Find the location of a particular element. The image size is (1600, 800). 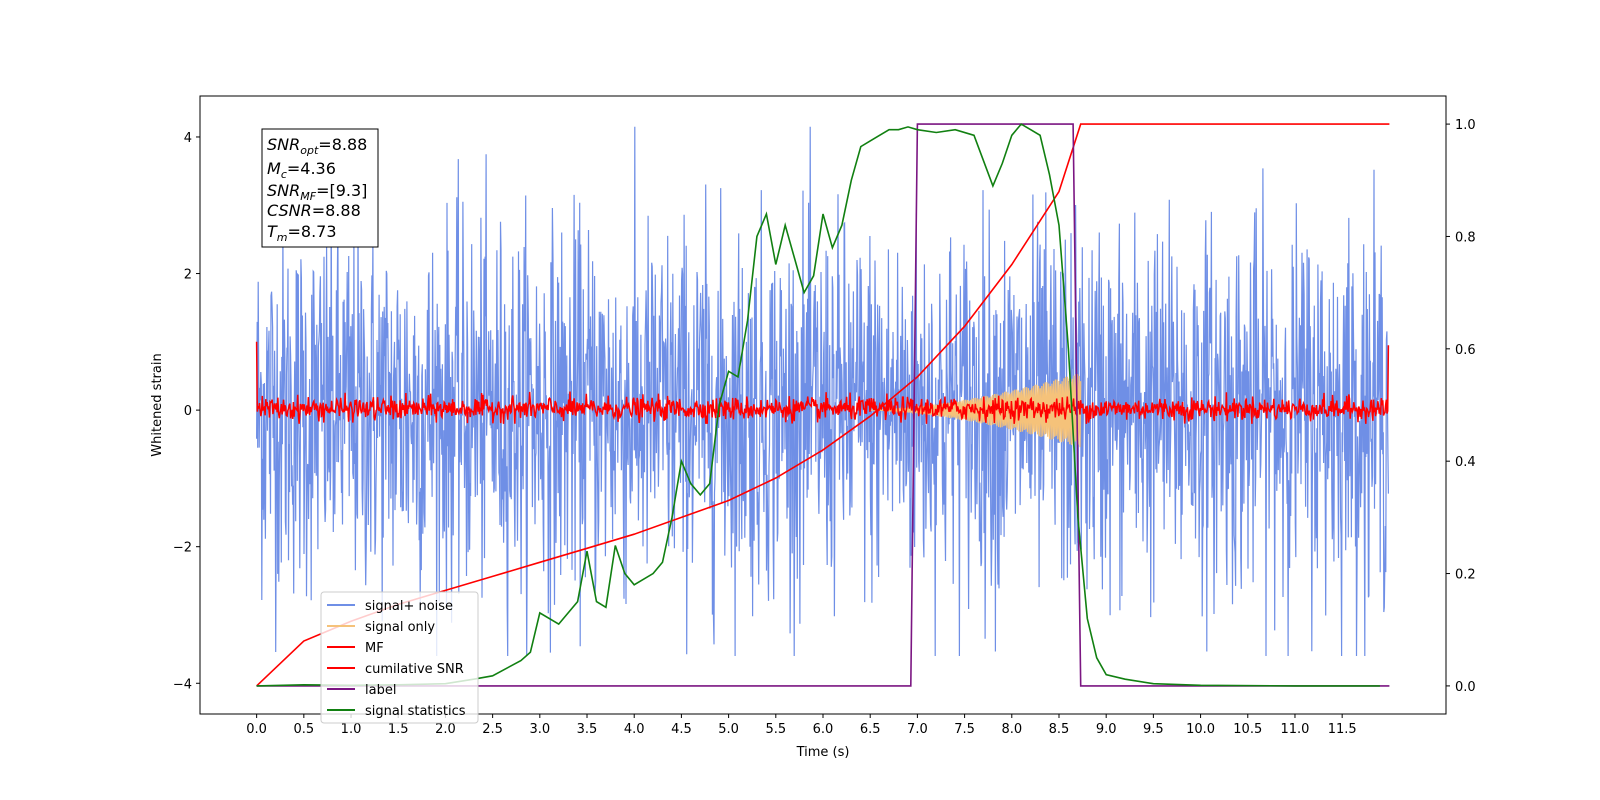

legend-label: signal statistics is located at coordinates (415, 711).